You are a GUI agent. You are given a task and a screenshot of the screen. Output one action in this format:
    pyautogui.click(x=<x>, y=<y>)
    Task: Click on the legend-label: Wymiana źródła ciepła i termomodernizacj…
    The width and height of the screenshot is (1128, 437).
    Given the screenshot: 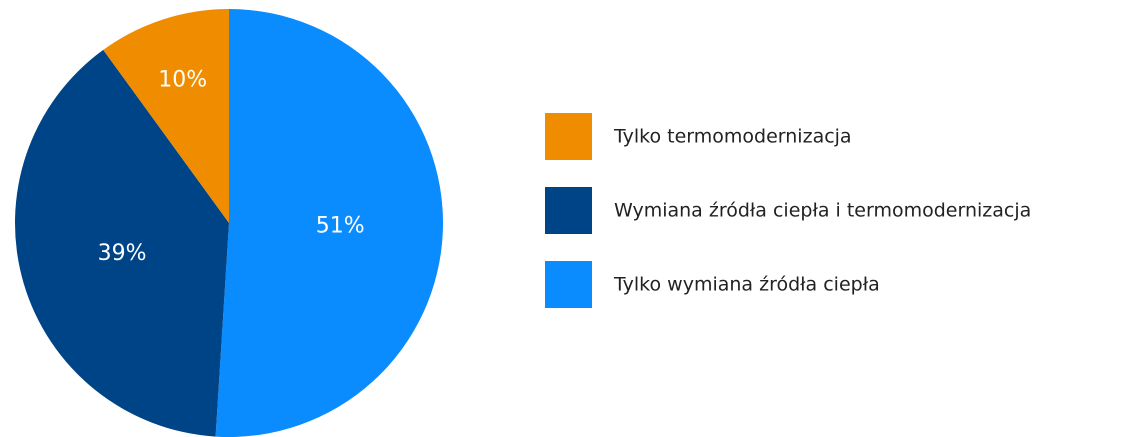 What is the action you would take?
    pyautogui.click(x=822, y=211)
    